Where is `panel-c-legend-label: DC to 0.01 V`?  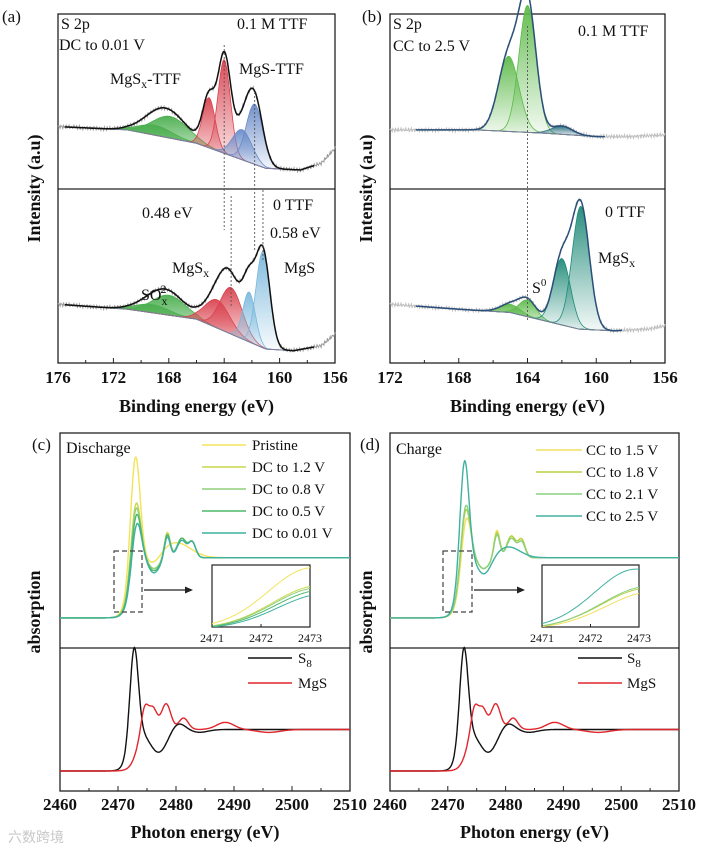
panel-c-legend-label: DC to 0.01 V is located at coordinates (292, 534).